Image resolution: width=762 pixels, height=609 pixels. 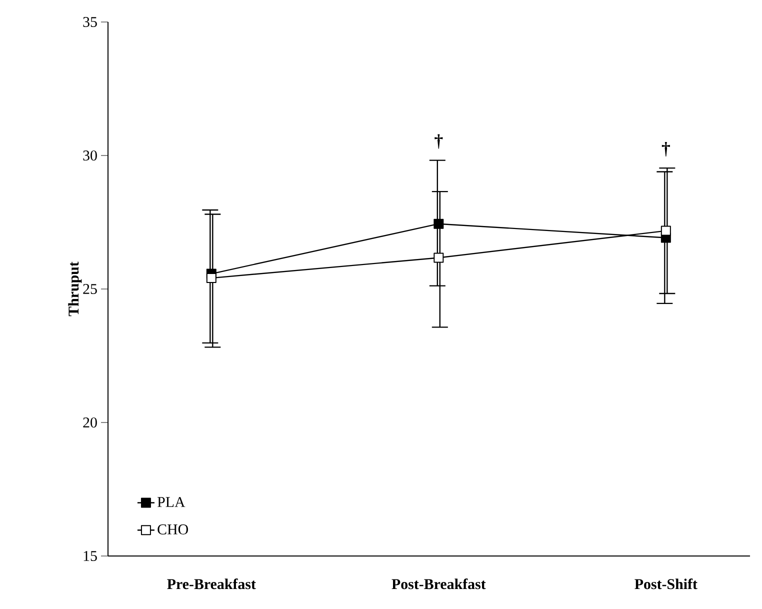 I want to click on x-tick-label: Pre-Breakfast, so click(x=211, y=584).